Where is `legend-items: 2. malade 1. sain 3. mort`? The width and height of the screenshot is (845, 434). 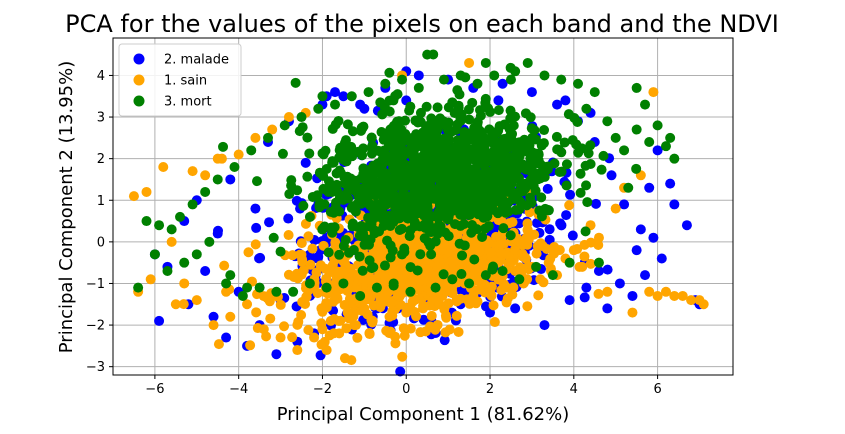
legend-items: 2. malade 1. sain 3. mort is located at coordinates (181, 81).